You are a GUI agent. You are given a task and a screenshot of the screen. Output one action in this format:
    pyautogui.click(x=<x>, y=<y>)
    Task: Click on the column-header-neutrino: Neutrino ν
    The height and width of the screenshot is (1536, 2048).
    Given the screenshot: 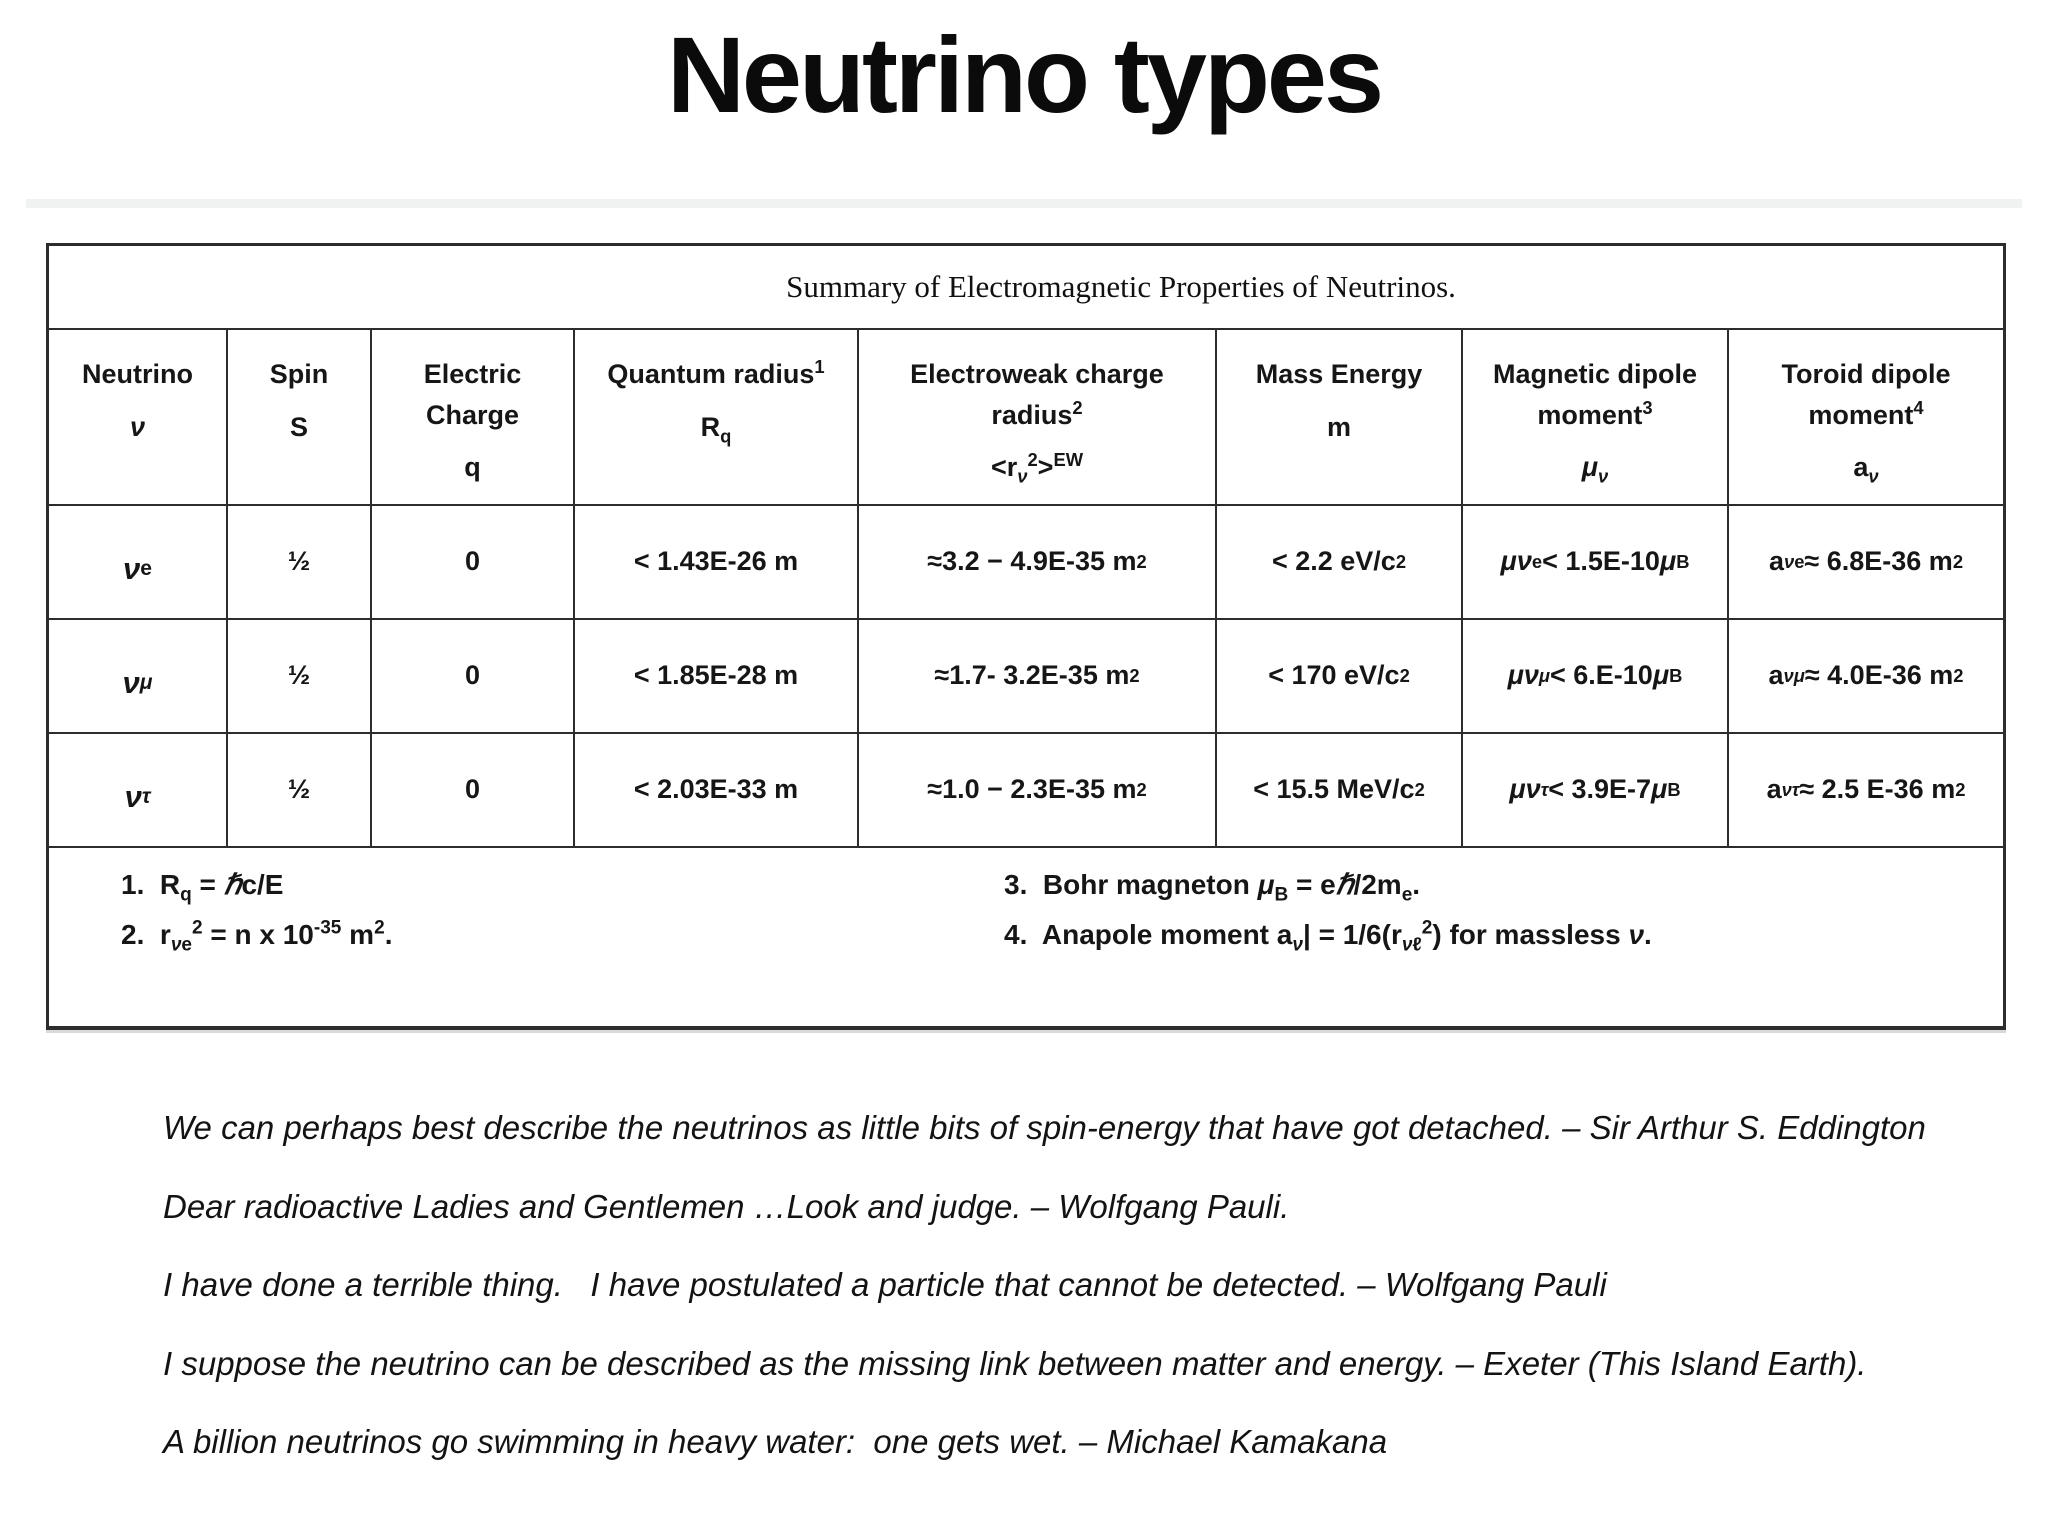 What is the action you would take?
    pyautogui.click(x=138, y=418)
    